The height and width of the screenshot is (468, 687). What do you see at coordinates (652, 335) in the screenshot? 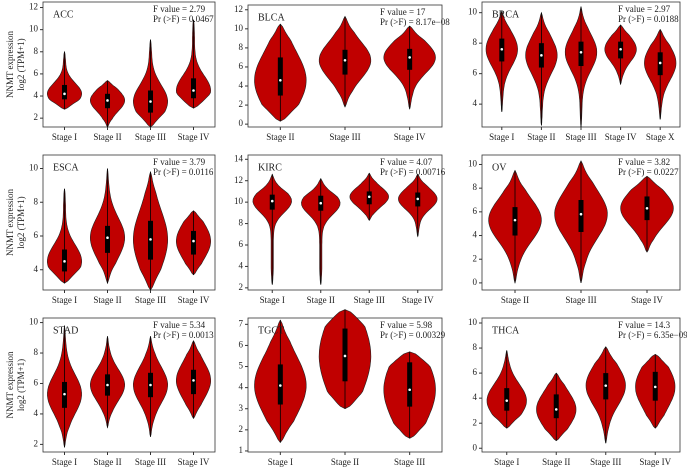
I see `annotation: Pr (>F) = 6.35e−09` at bounding box center [652, 335].